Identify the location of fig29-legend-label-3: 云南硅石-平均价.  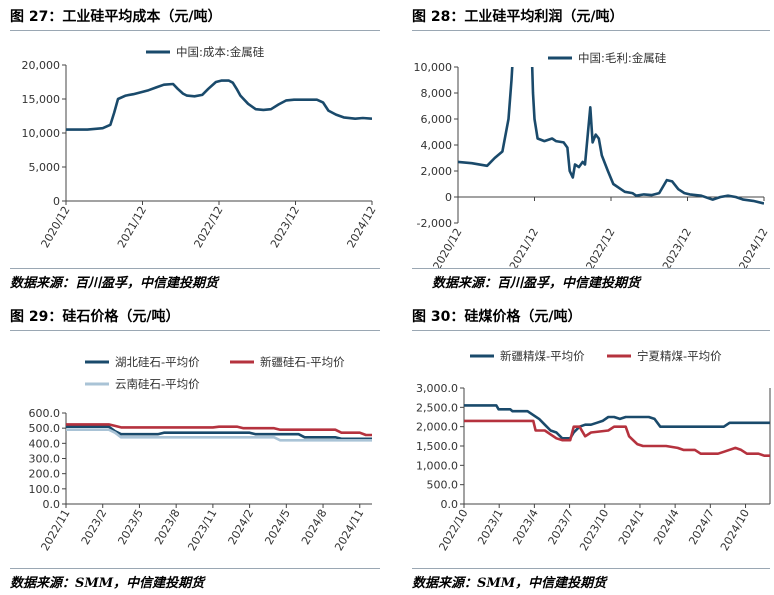
(157, 384).